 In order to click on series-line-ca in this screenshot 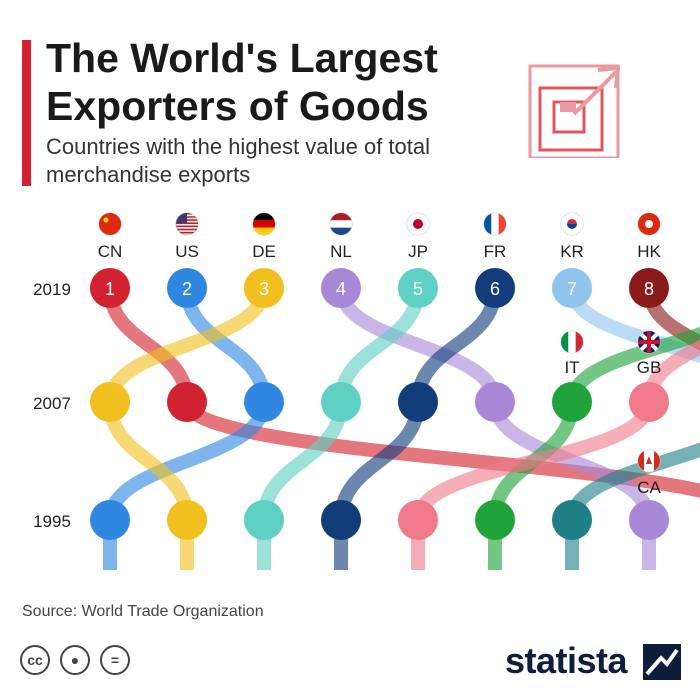, I will do `click(632, 506)`.